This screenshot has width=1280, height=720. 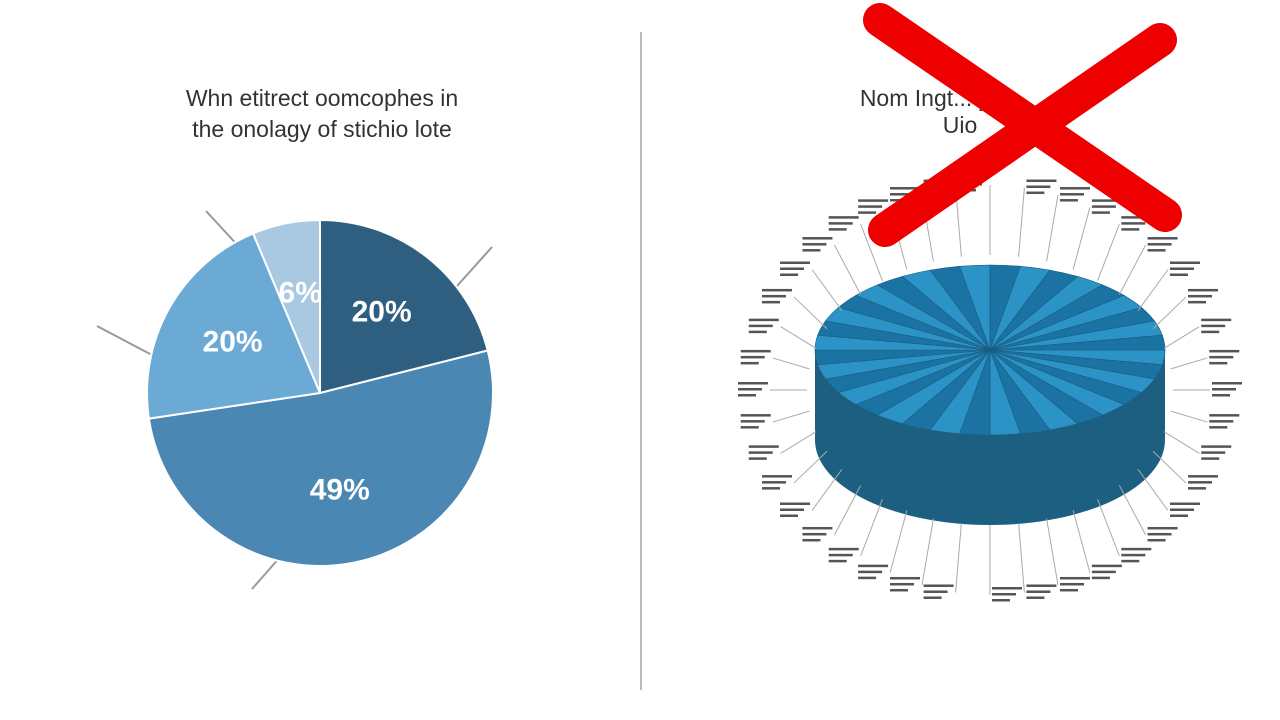 What do you see at coordinates (990, 437) in the screenshot?
I see `pie-3d-side` at bounding box center [990, 437].